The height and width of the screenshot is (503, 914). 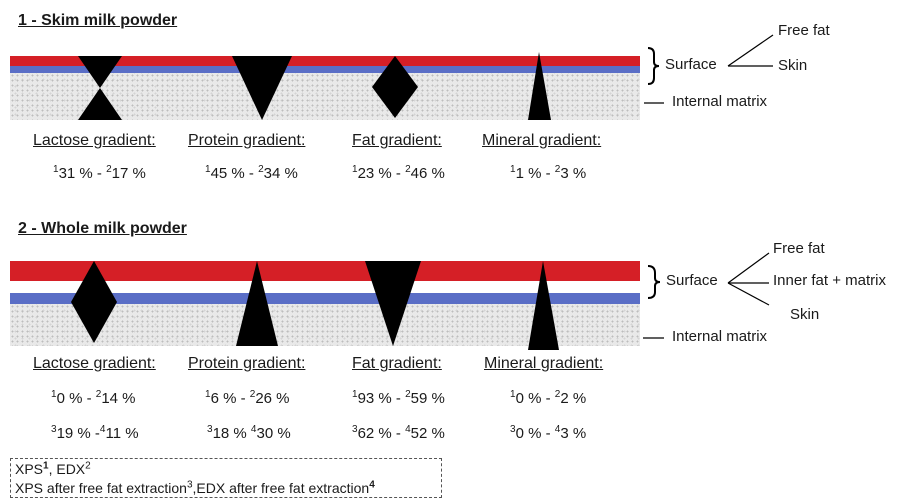 I want to click on s2-free-fat-label: Free fat, so click(x=799, y=248).